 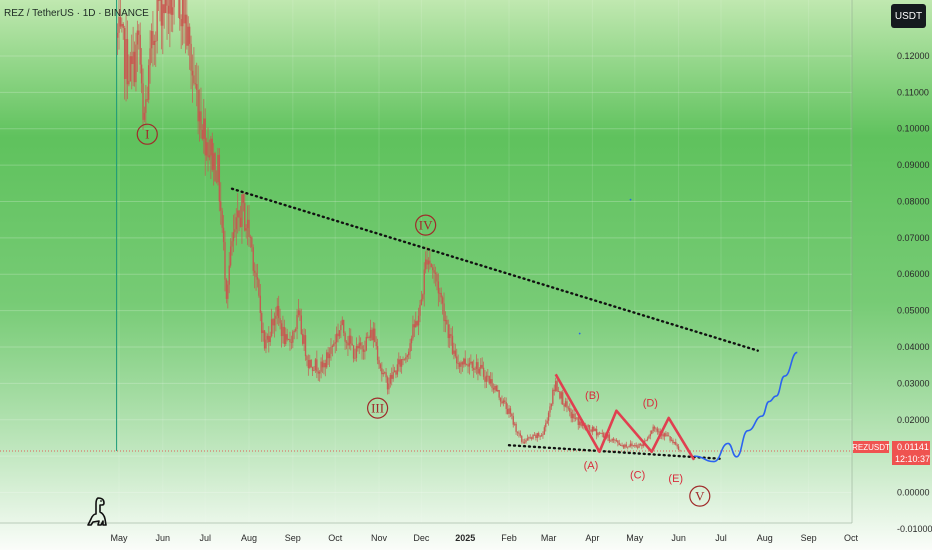 What do you see at coordinates (871, 447) in the screenshot?
I see `price-ticker-tag` at bounding box center [871, 447].